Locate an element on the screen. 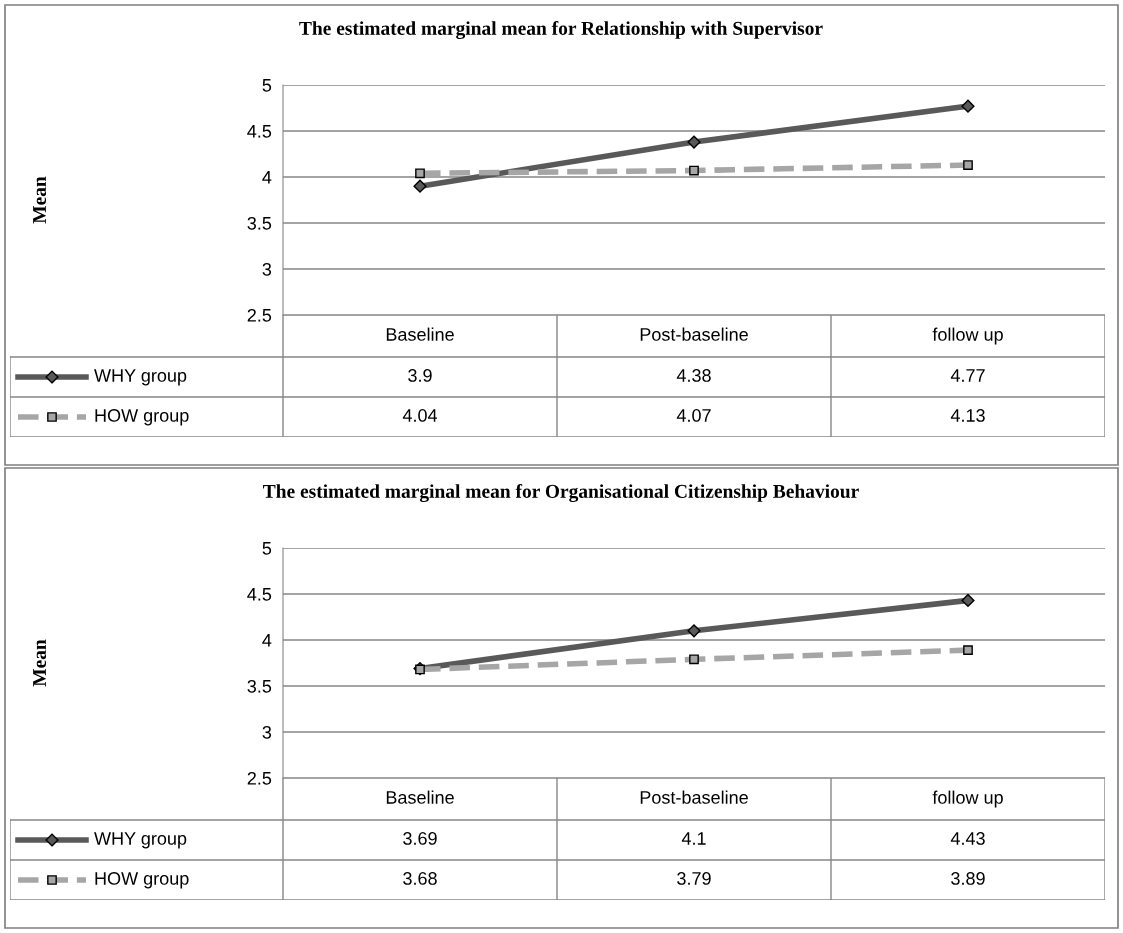 This screenshot has height=933, width=1123. data-label: 4.04 is located at coordinates (420, 415).